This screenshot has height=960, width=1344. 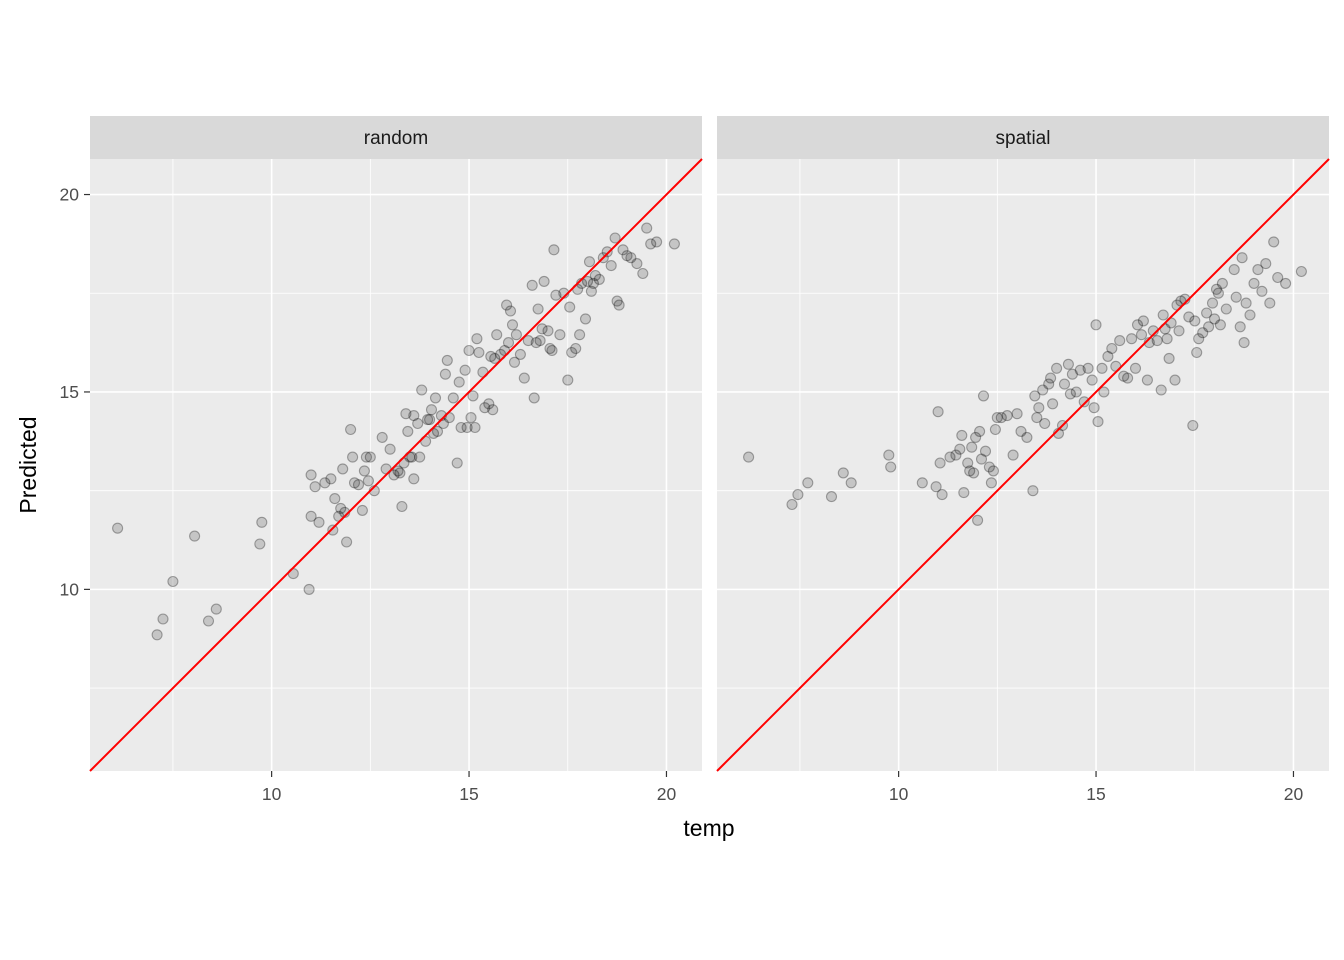 What do you see at coordinates (272, 794) in the screenshot?
I see `x-tick-label: 10` at bounding box center [272, 794].